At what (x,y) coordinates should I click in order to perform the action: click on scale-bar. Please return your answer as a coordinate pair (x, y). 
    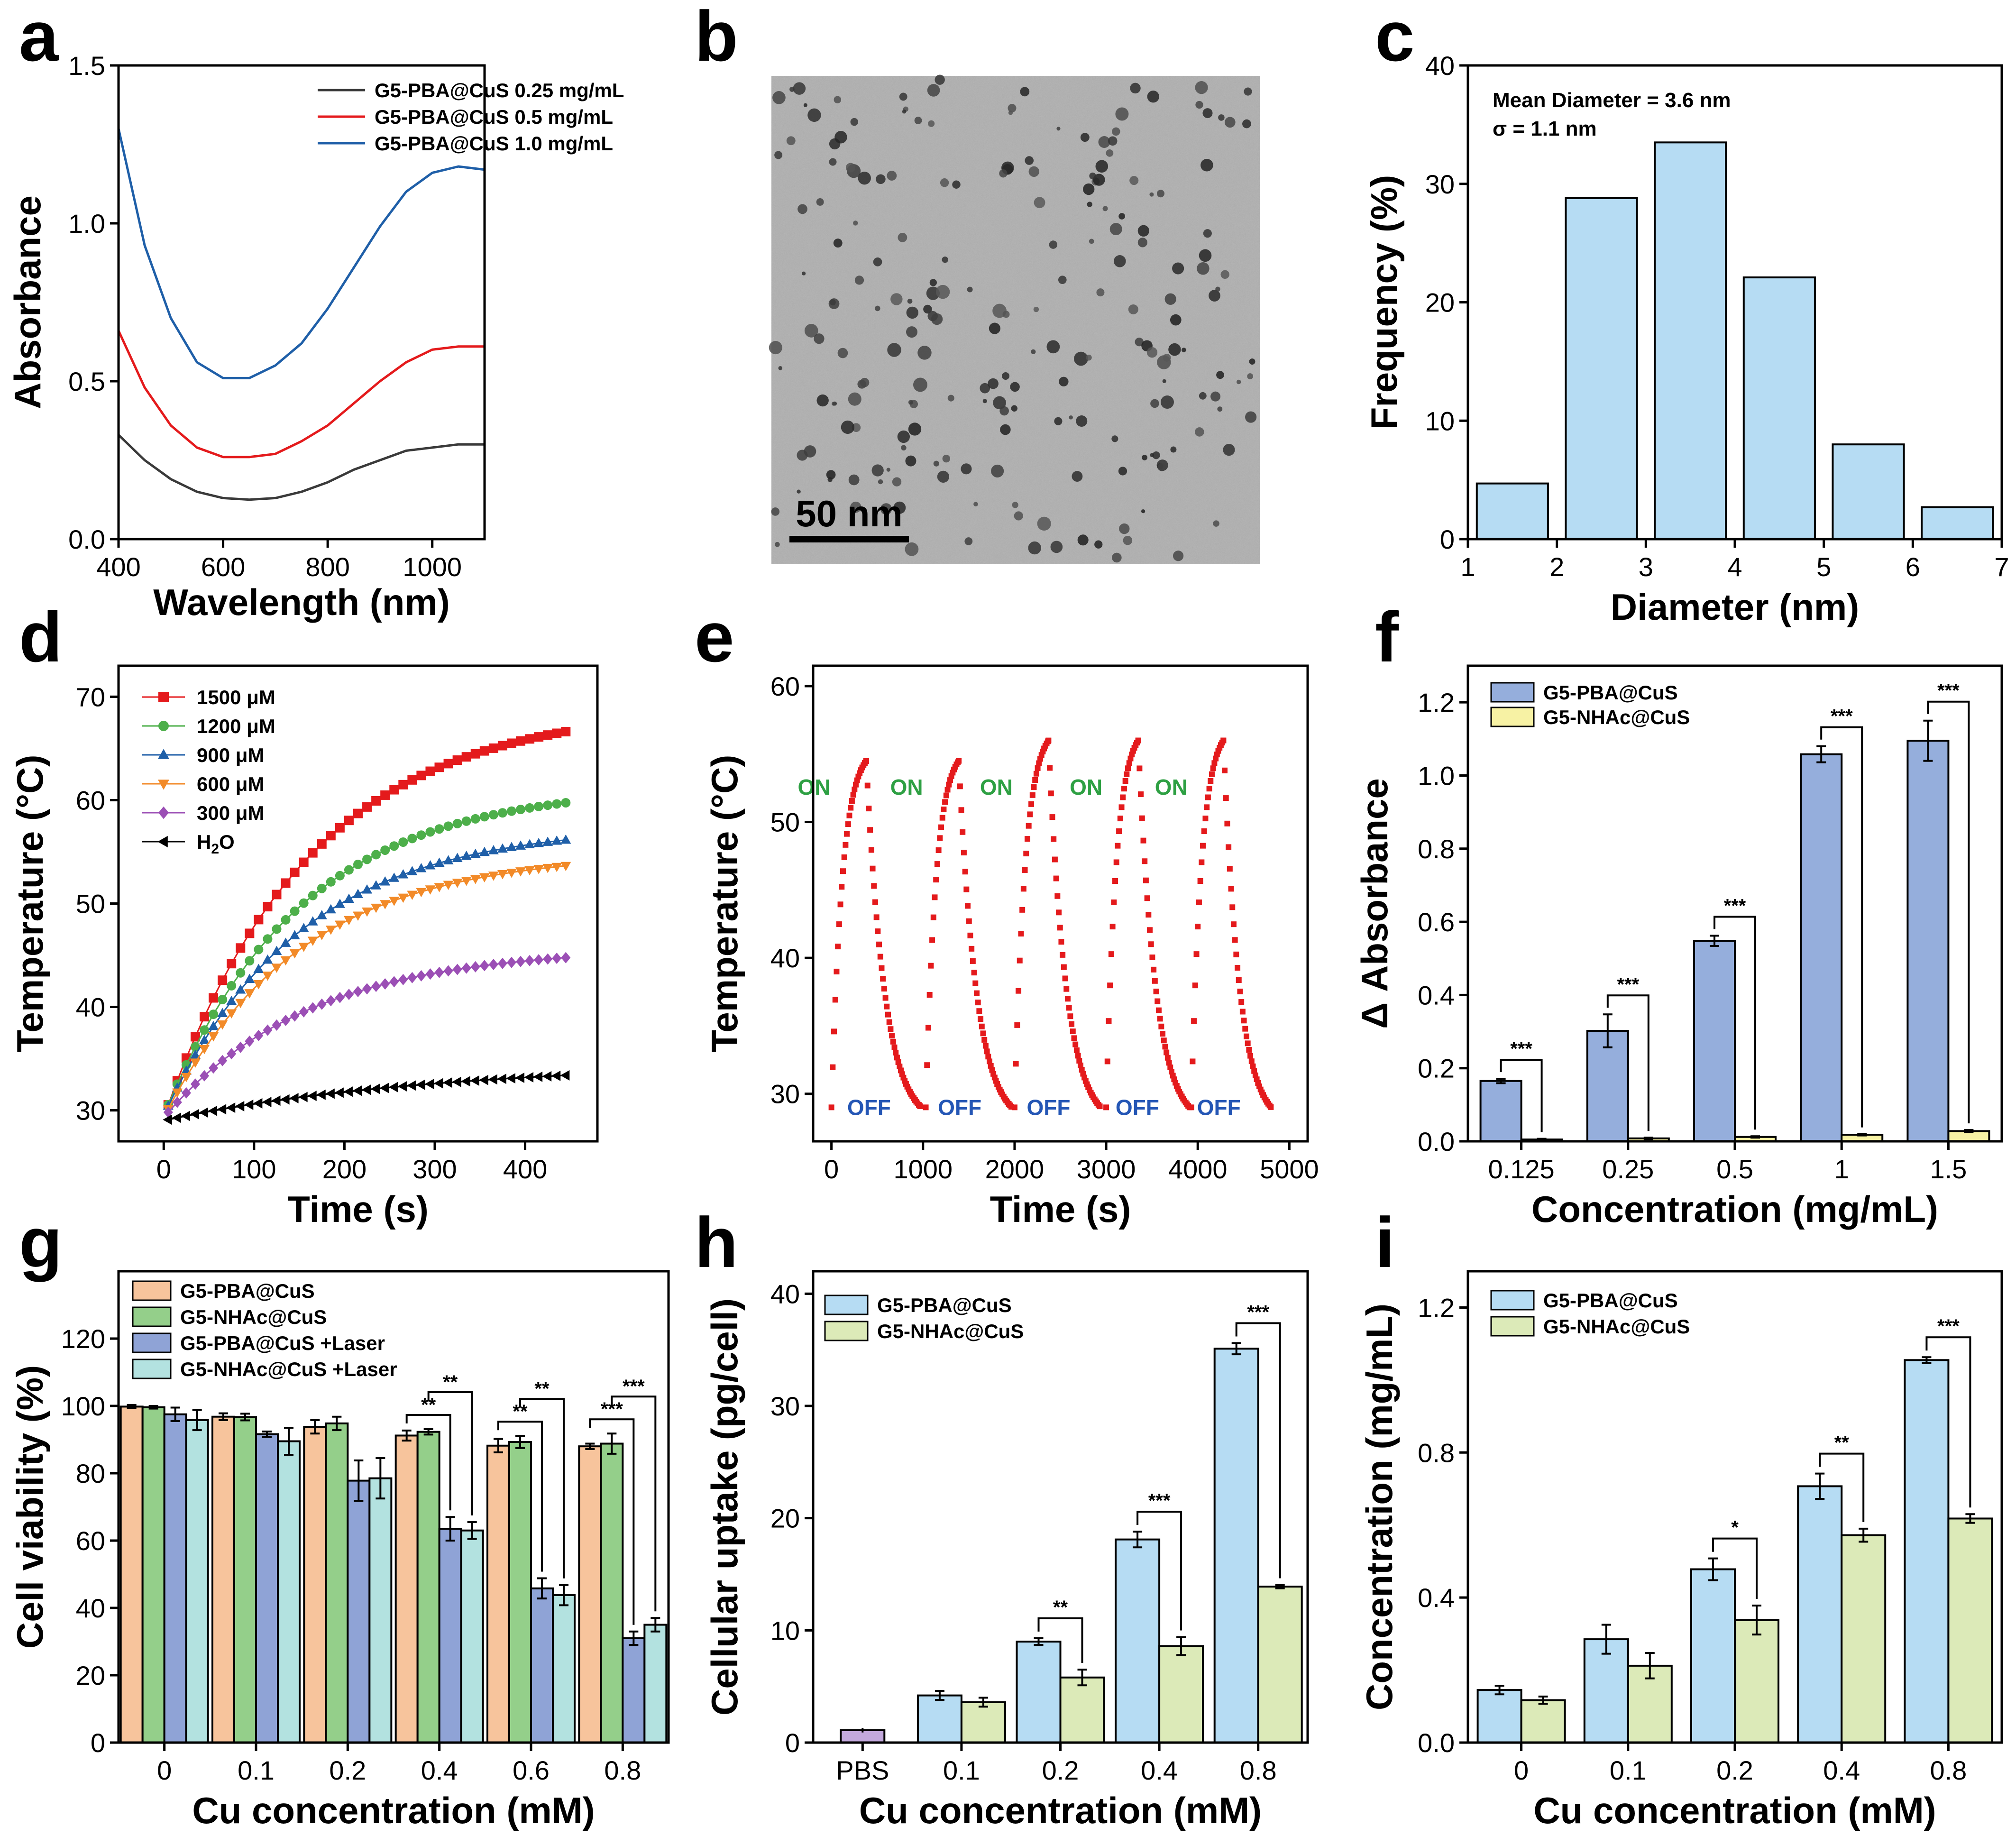
    Looking at the image, I should click on (849, 539).